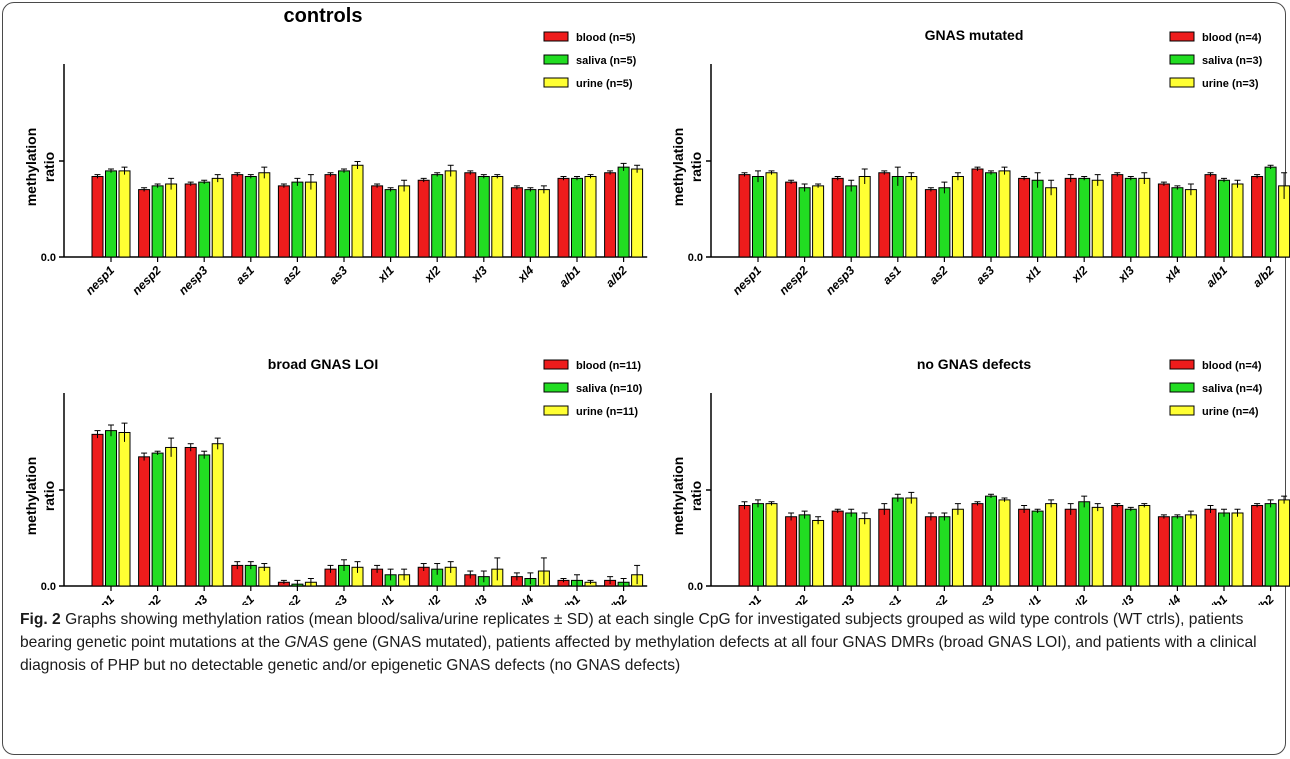  I want to click on x-tick-label-as2: as2, so click(938, 275).